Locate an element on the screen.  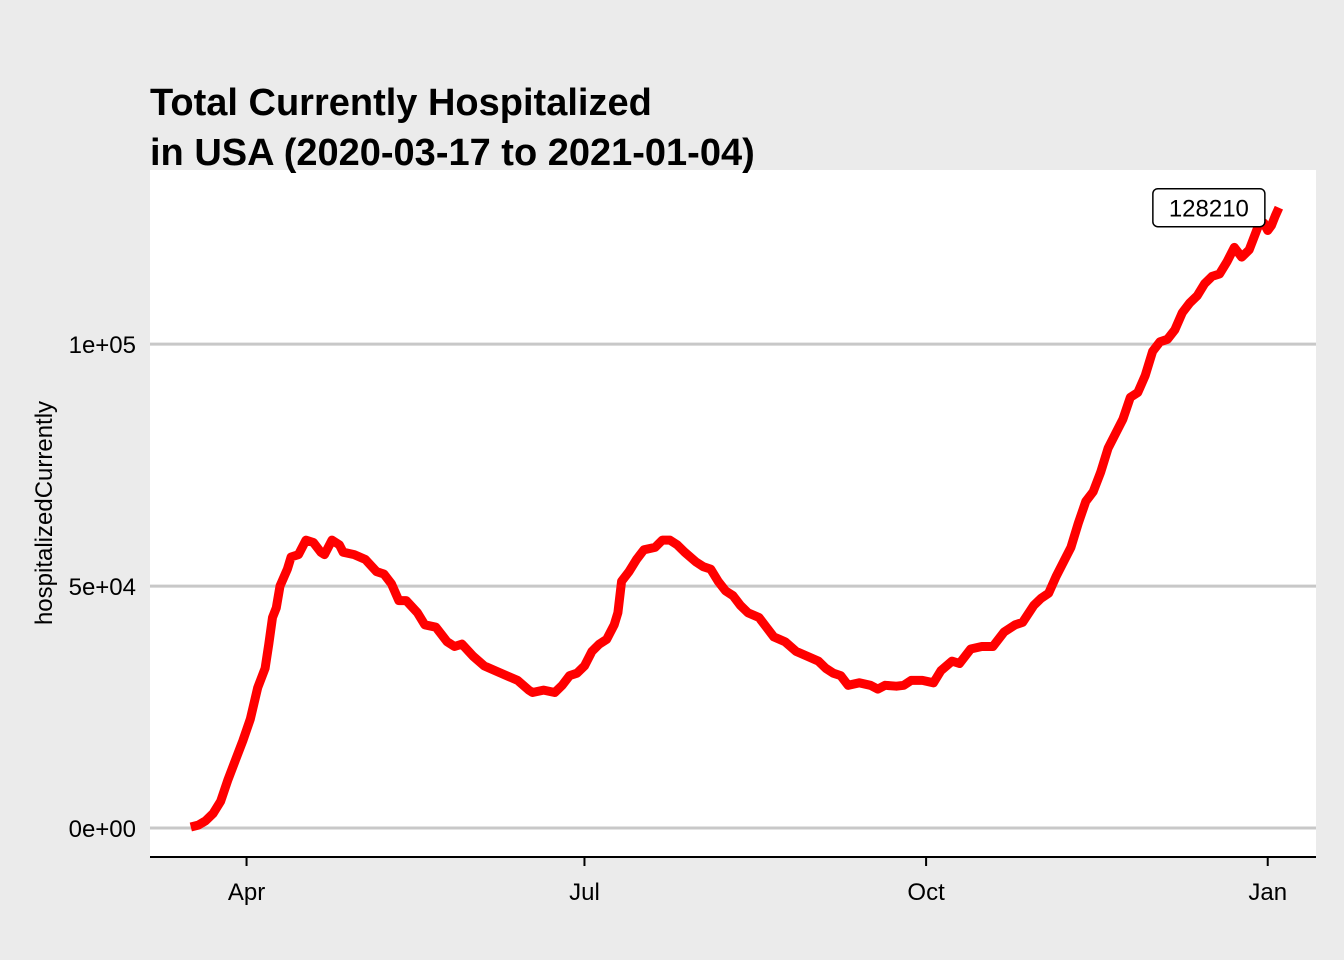
y-tick-label: 1e+05 is located at coordinates (102, 345).